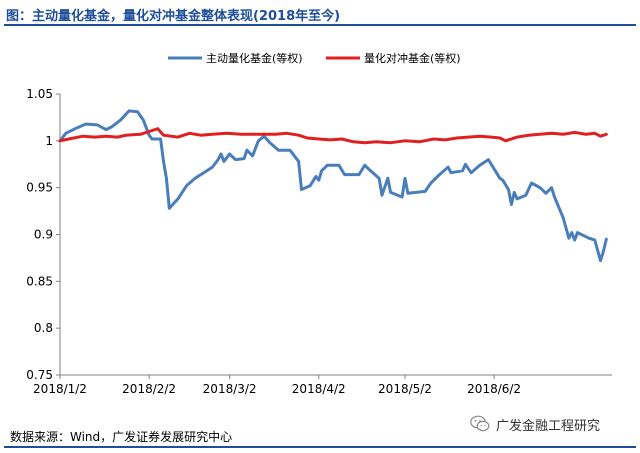 This screenshot has width=640, height=453. Describe the element at coordinates (412, 58) in the screenshot. I see `legend-label-2: 量化对冲基金(等权)` at that location.